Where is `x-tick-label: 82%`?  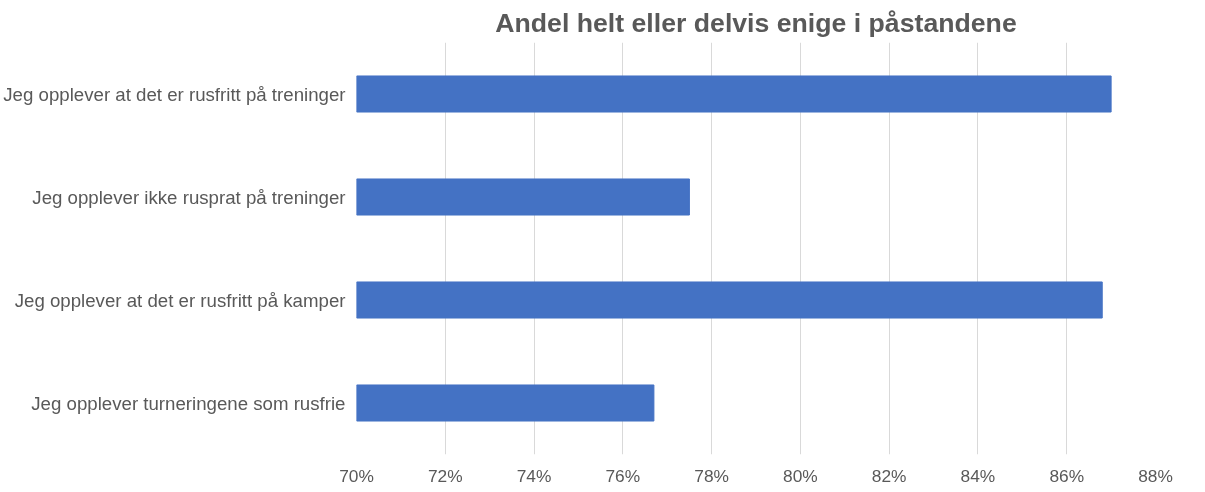 x-tick-label: 82% is located at coordinates (889, 475).